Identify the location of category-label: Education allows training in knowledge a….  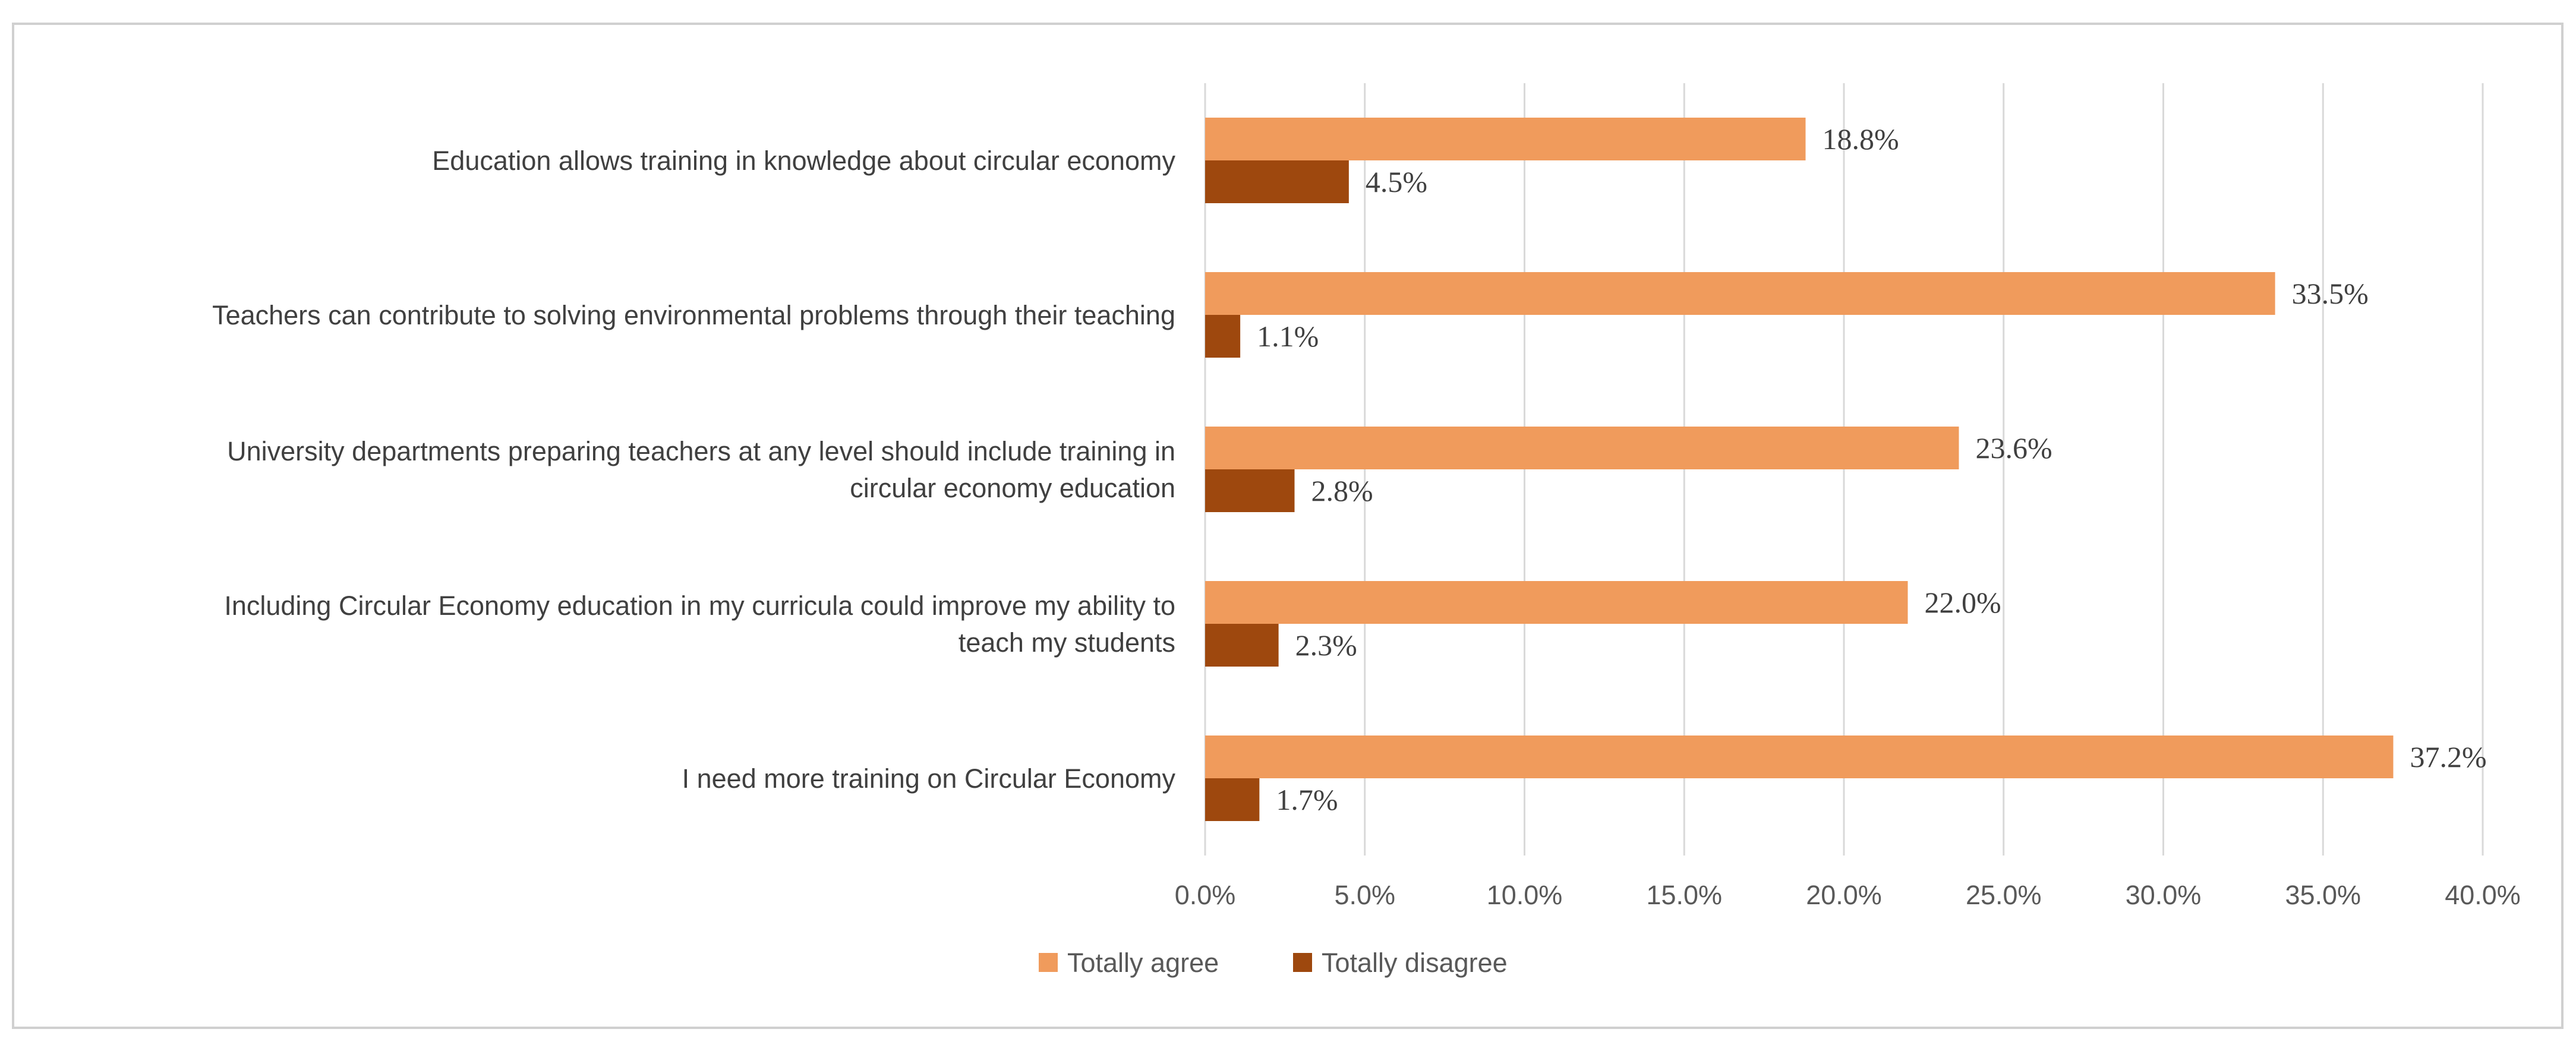
(804, 161).